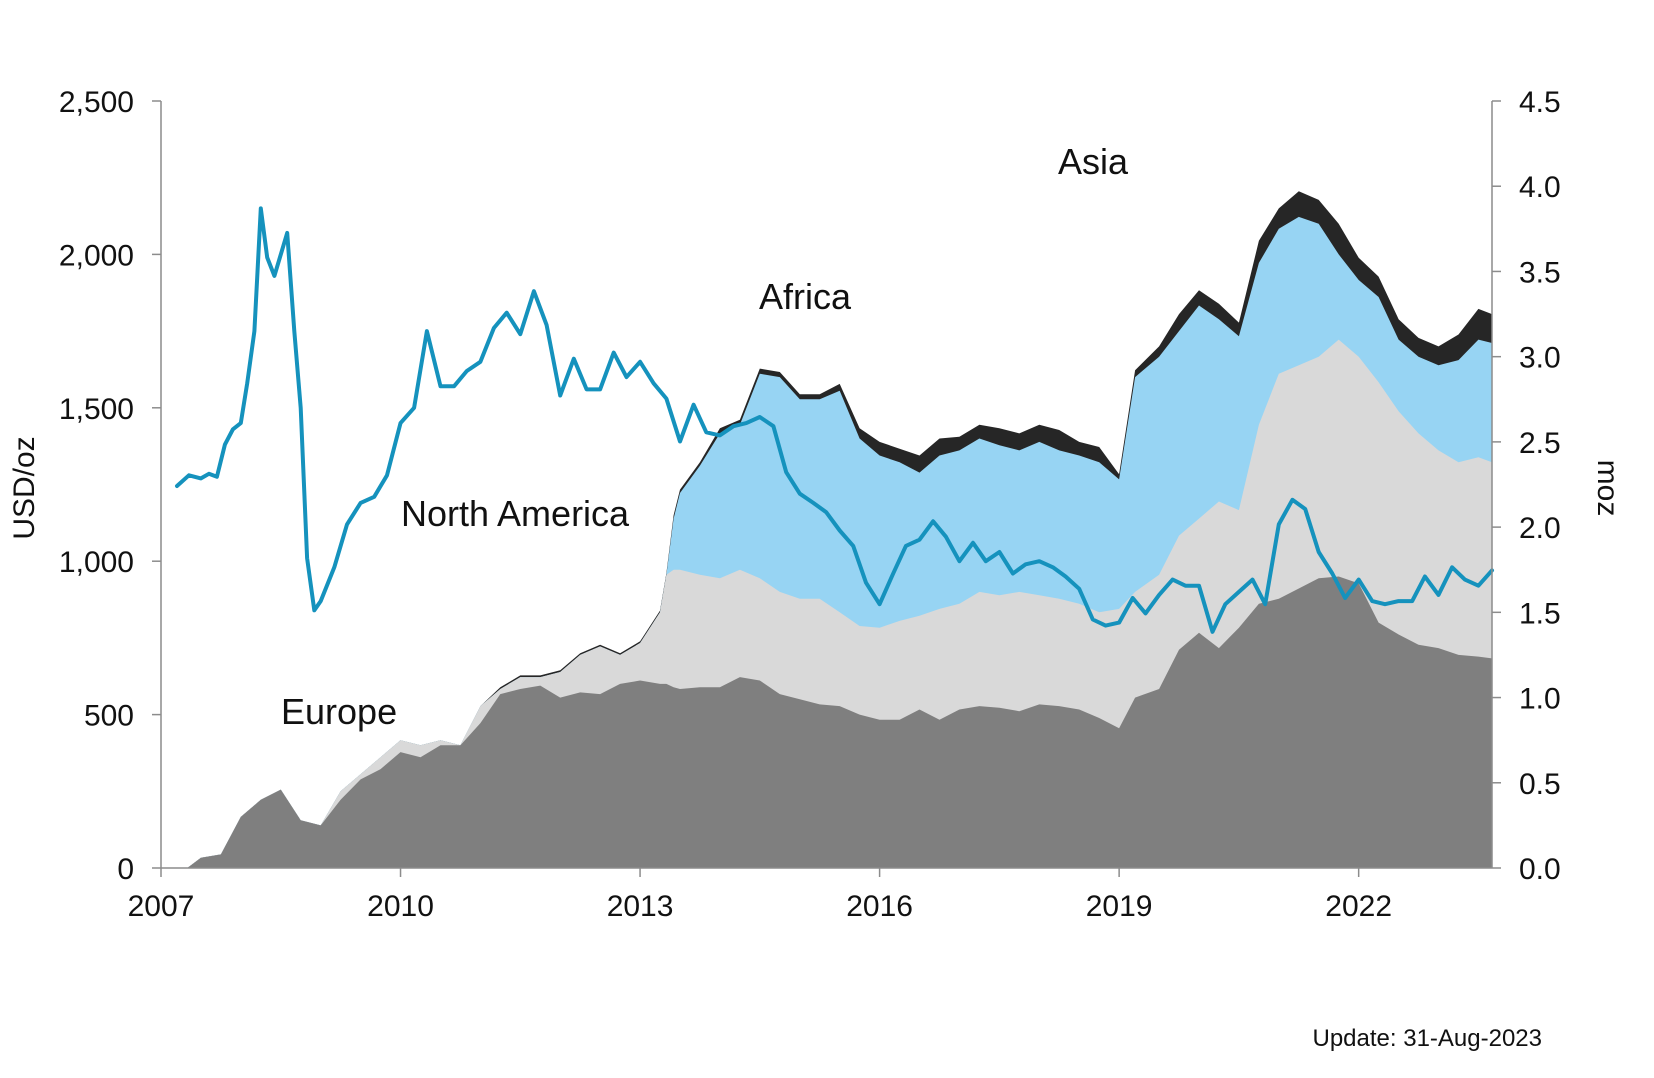 This screenshot has height=1078, width=1654. What do you see at coordinates (1540, 102) in the screenshot?
I see `y-right-tick-label: 4.5` at bounding box center [1540, 102].